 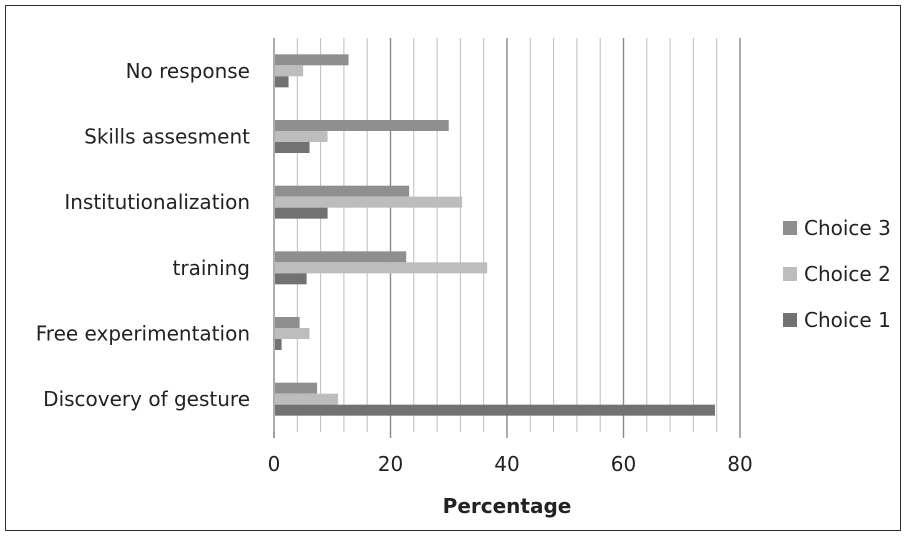 What do you see at coordinates (623, 464) in the screenshot?
I see `x-tick-label: 60` at bounding box center [623, 464].